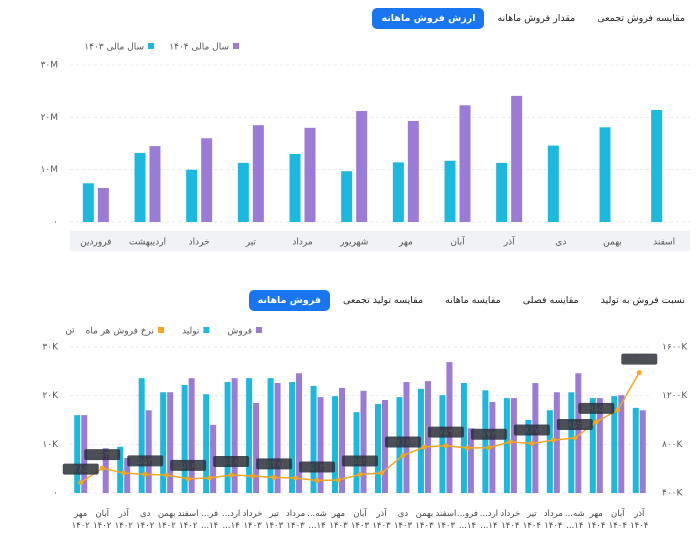  What do you see at coordinates (383, 300) in the screenshot?
I see `tab: مقایسه تولید تجمعی` at bounding box center [383, 300].